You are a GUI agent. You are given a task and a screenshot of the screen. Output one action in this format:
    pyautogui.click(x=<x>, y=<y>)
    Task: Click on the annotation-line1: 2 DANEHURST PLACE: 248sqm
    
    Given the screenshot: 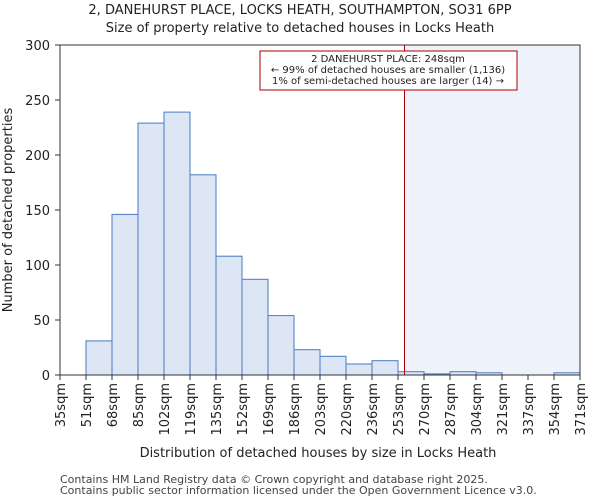 What is the action you would take?
    pyautogui.click(x=388, y=59)
    